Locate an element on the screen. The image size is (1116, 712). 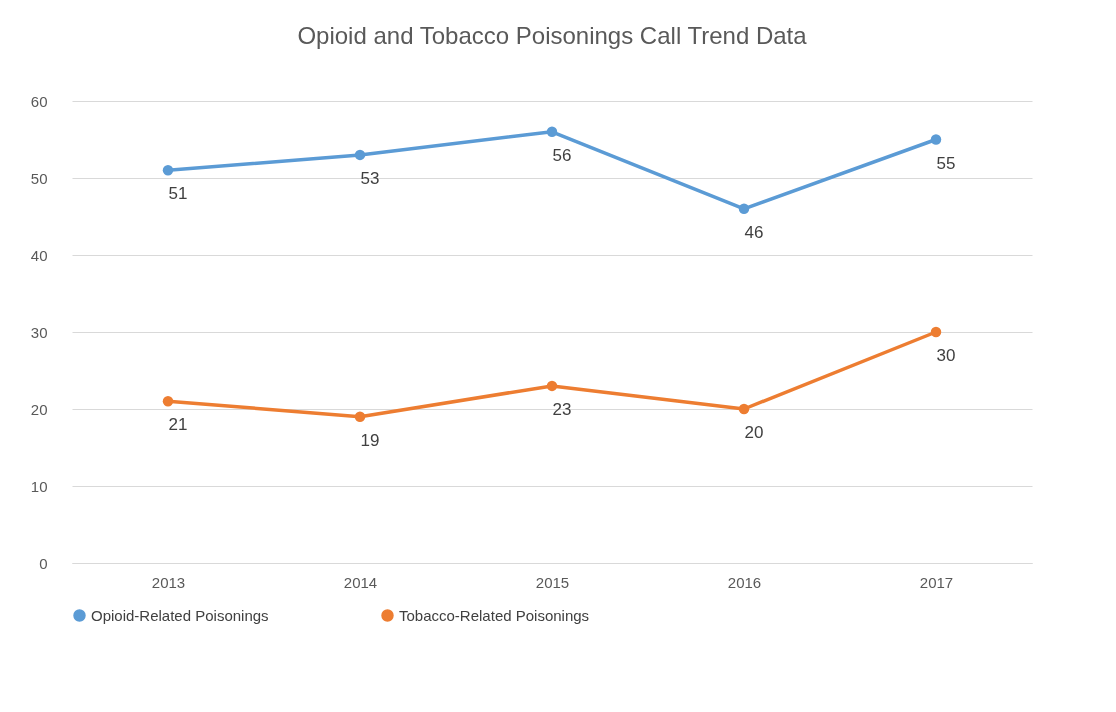
legend-label: Opioid-Related Poisonings is located at coordinates (180, 615).